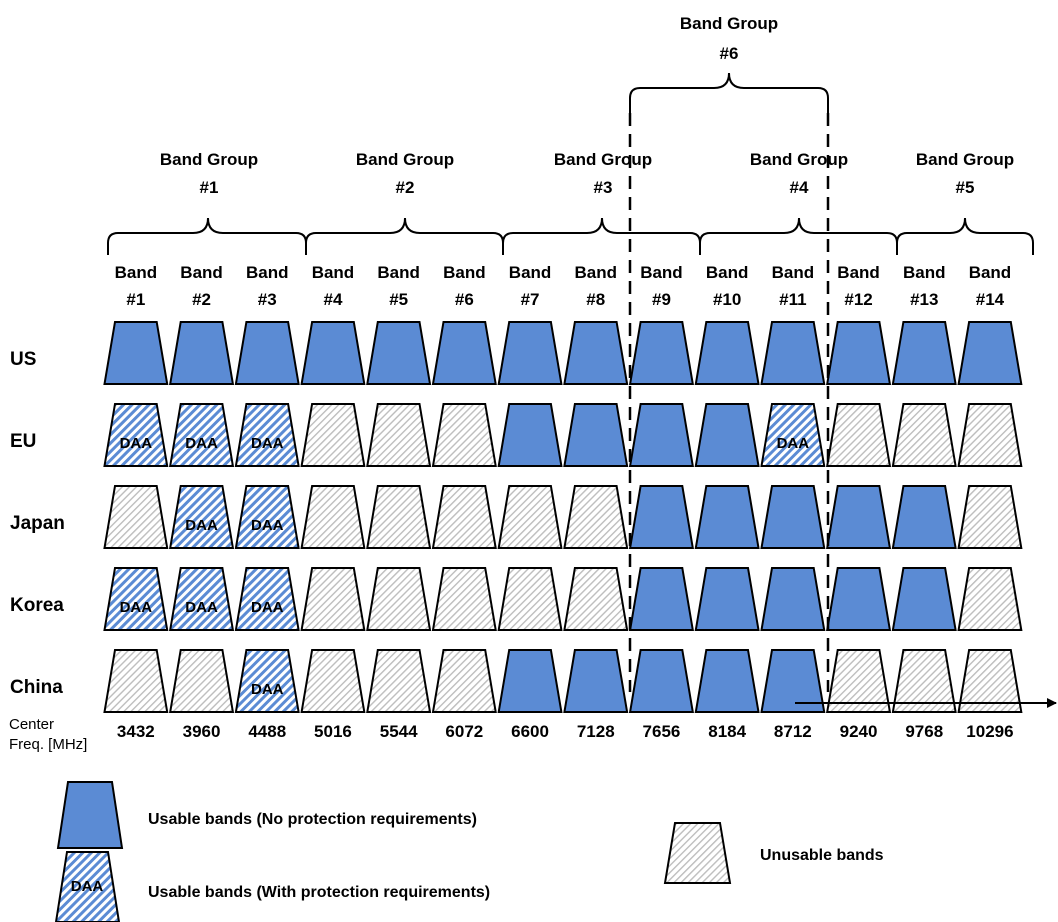  What do you see at coordinates (965, 236) in the screenshot?
I see `band-group-5-brace` at bounding box center [965, 236].